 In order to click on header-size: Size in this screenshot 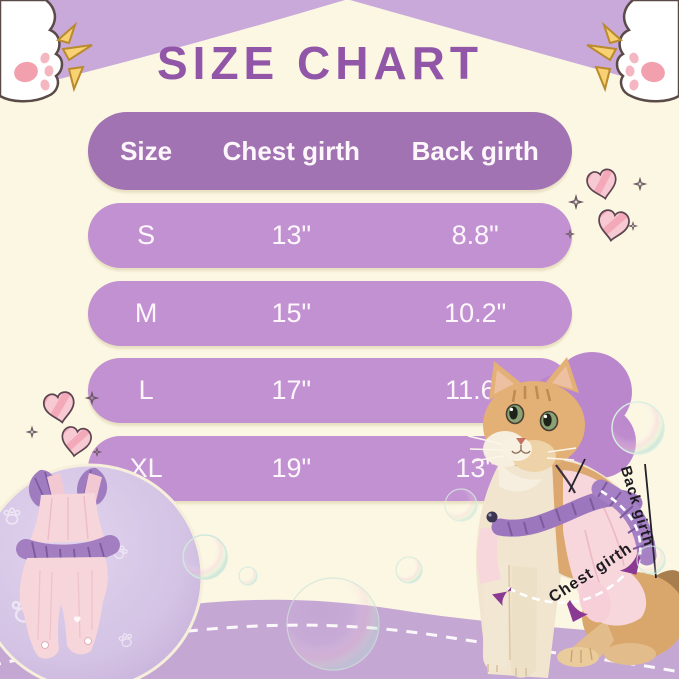, I will do `click(146, 150)`.